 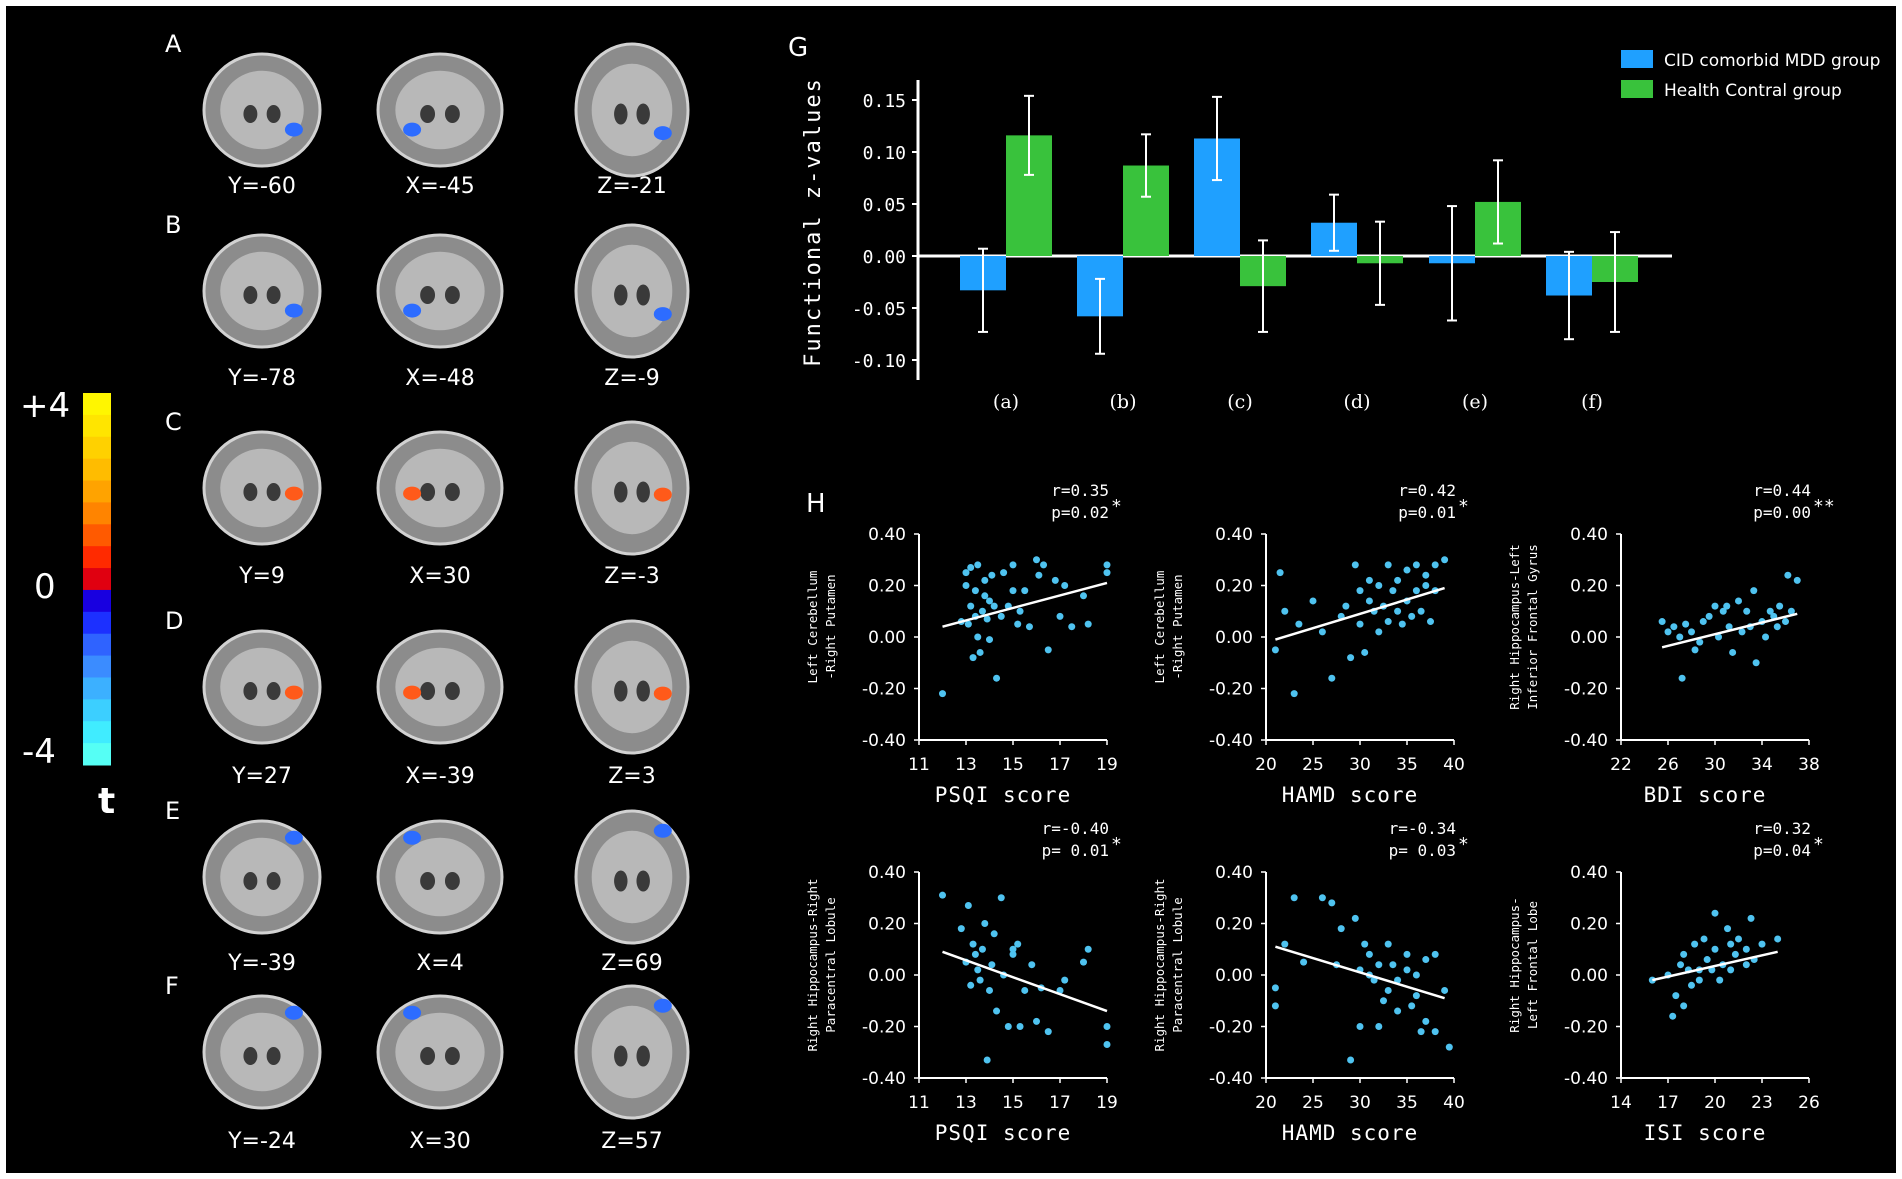 I want to click on bar-y-tick-label: 0.00, so click(x=884, y=257).